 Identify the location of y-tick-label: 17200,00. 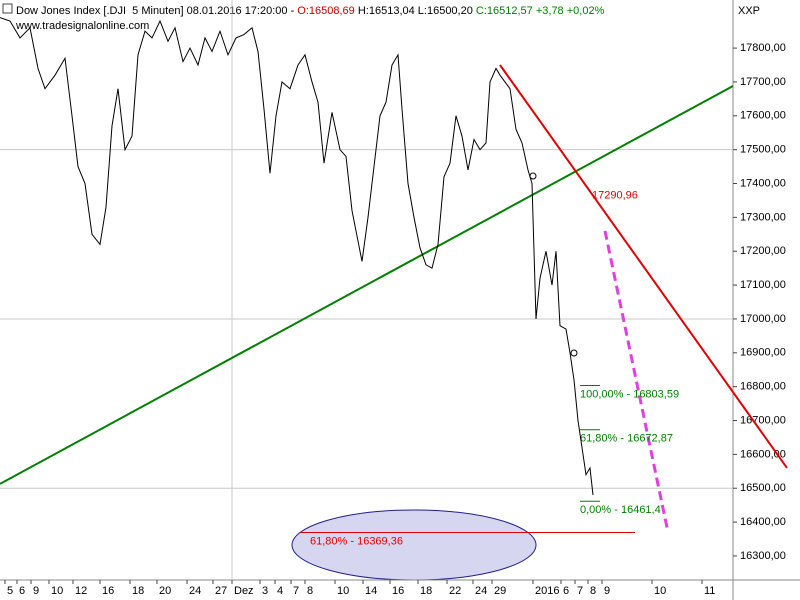
(763, 251).